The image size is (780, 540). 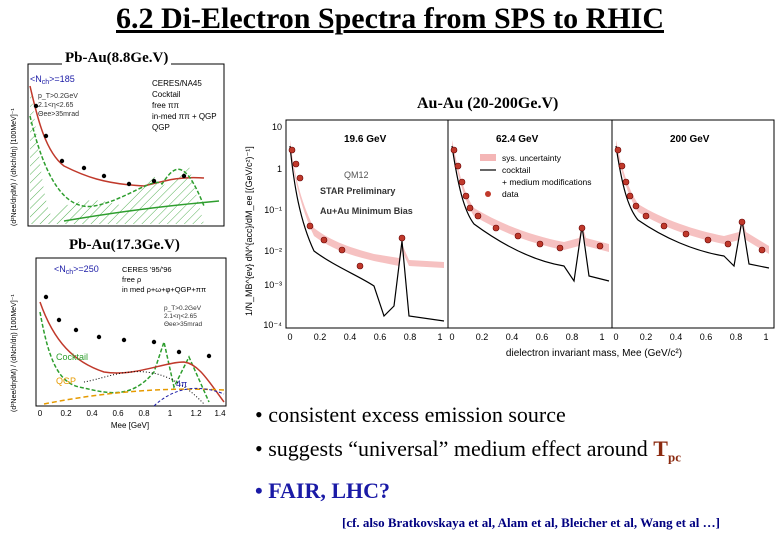 What do you see at coordinates (14, 353) in the screenshot?
I see `pbau-173-ylabel: (d²Nee/dηdM) / (dNch/dη) [100MeV]⁻¹` at bounding box center [14, 353].